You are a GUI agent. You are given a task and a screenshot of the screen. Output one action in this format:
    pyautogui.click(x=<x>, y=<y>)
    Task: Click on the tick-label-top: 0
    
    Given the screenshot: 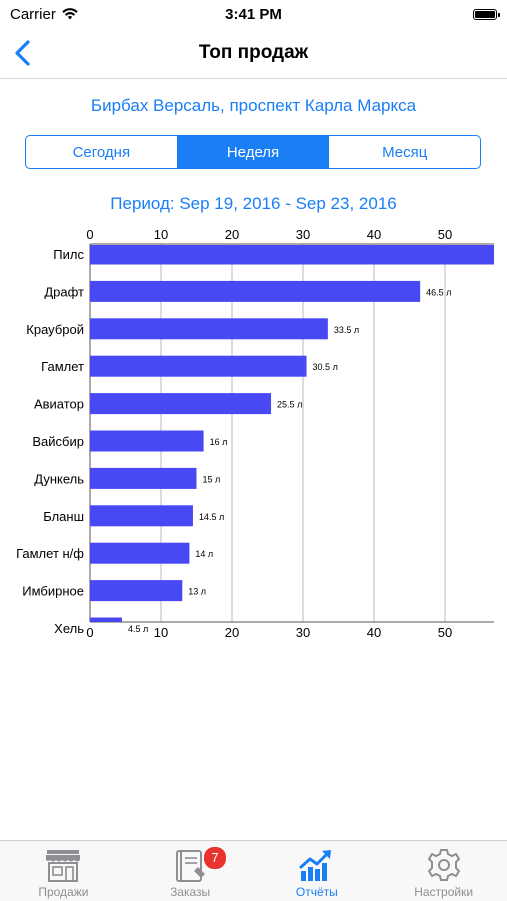 What is the action you would take?
    pyautogui.click(x=89, y=234)
    